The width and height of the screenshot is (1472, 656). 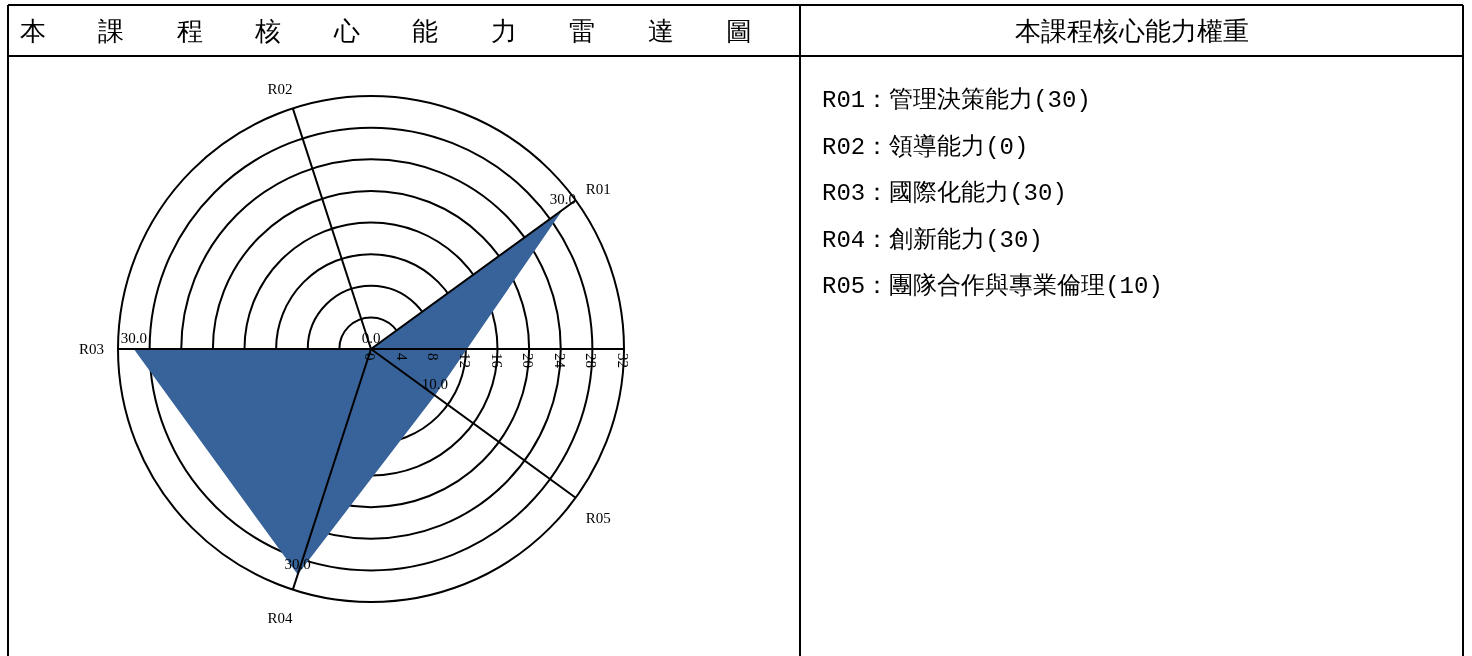 What do you see at coordinates (598, 188) in the screenshot?
I see `spoke-label: R01` at bounding box center [598, 188].